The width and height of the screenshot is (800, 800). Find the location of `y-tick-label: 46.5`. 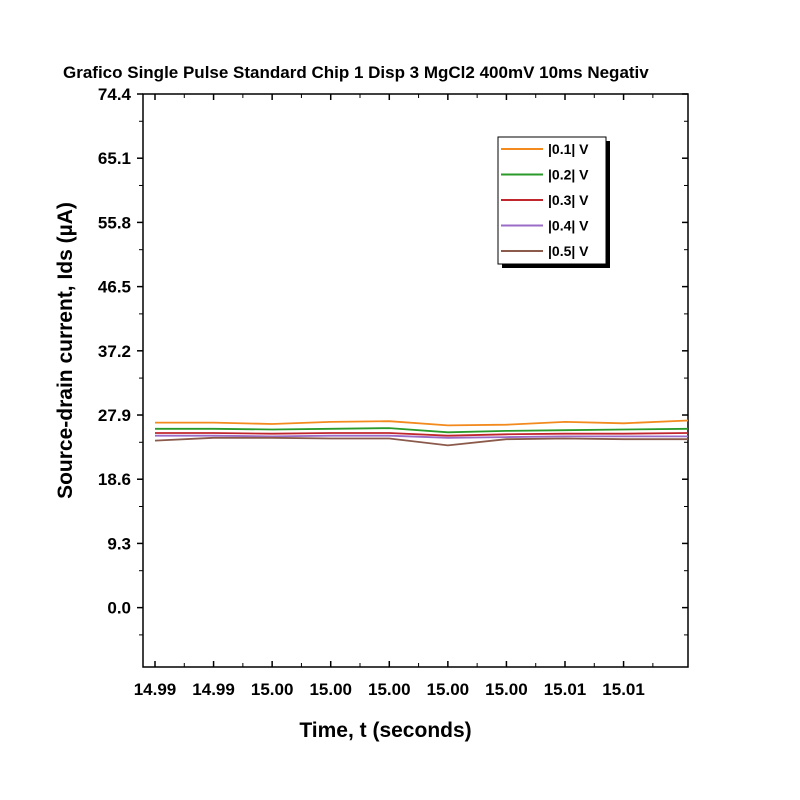

y-tick-label: 46.5 is located at coordinates (114, 287).